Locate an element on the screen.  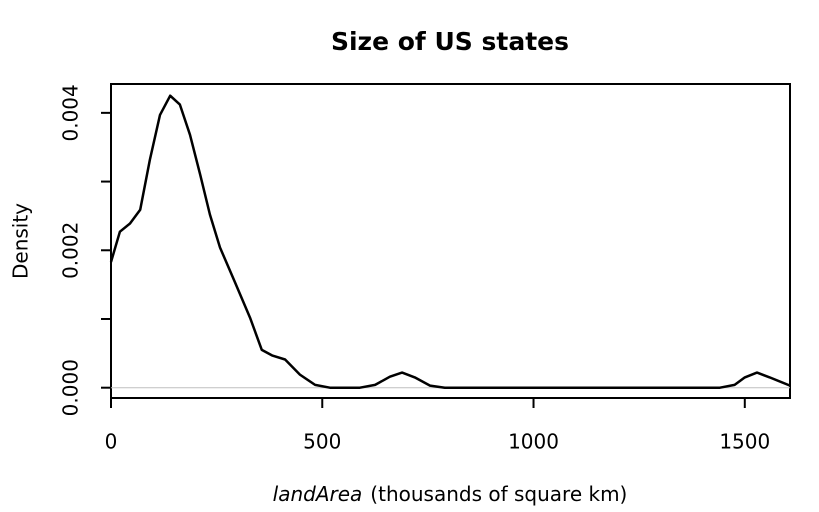
x-tick-label: 500 is located at coordinates (322, 442).